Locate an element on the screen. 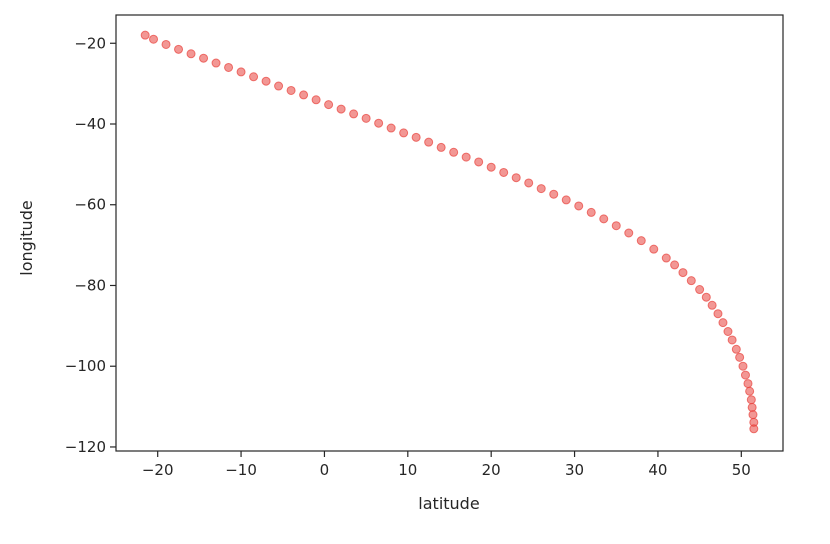 The image size is (830, 544). y-axis-label: longitude is located at coordinates (26, 237).